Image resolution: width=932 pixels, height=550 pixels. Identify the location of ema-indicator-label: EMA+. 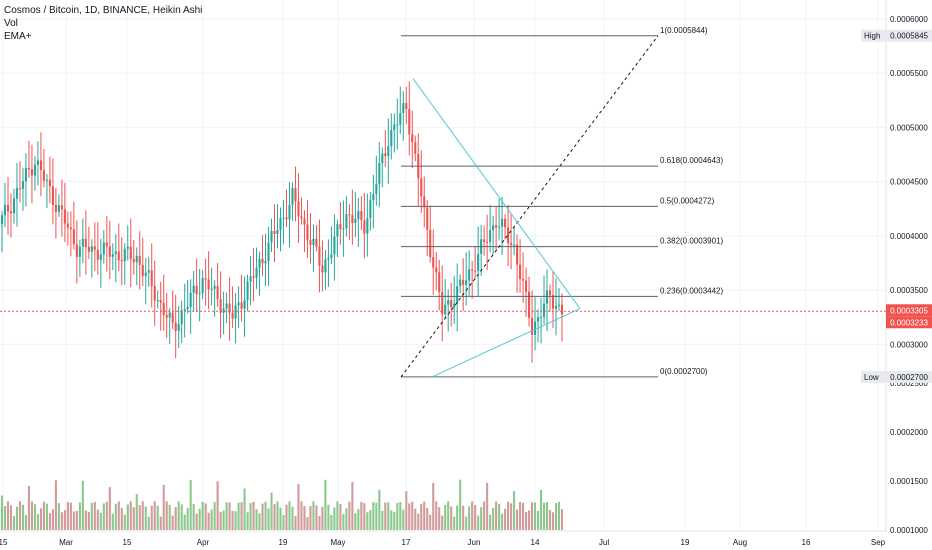
(18, 36).